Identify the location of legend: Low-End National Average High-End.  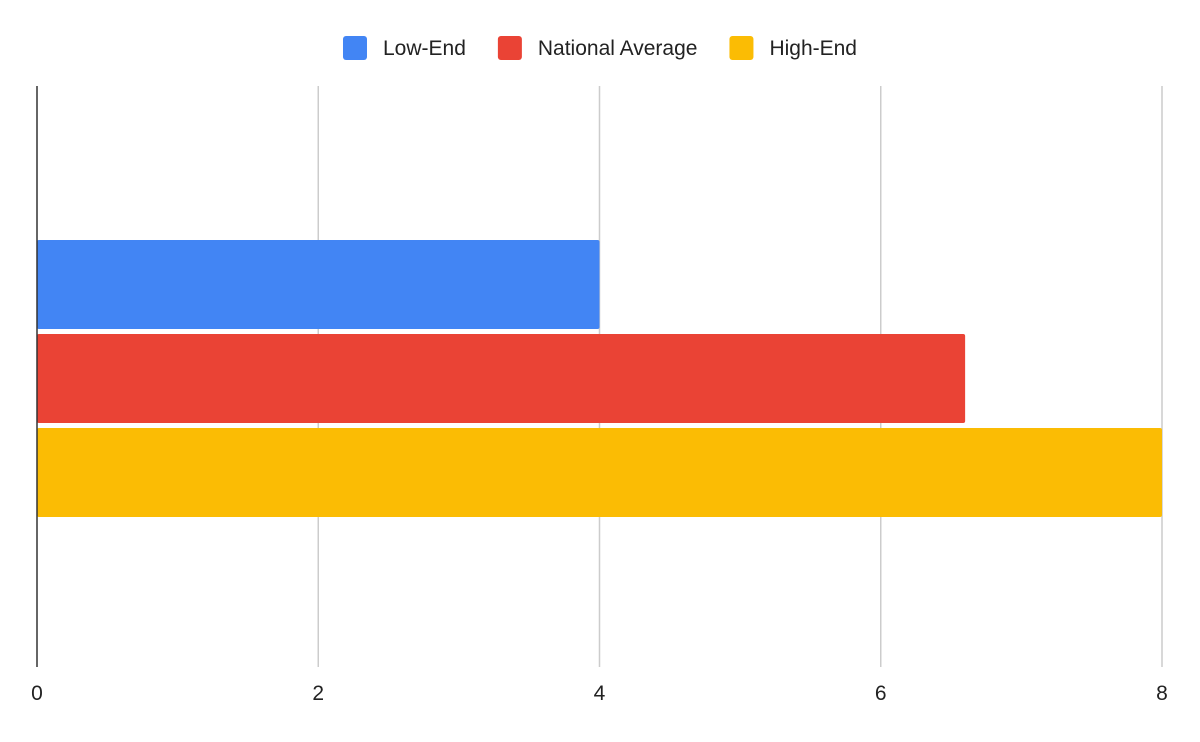
(599, 48).